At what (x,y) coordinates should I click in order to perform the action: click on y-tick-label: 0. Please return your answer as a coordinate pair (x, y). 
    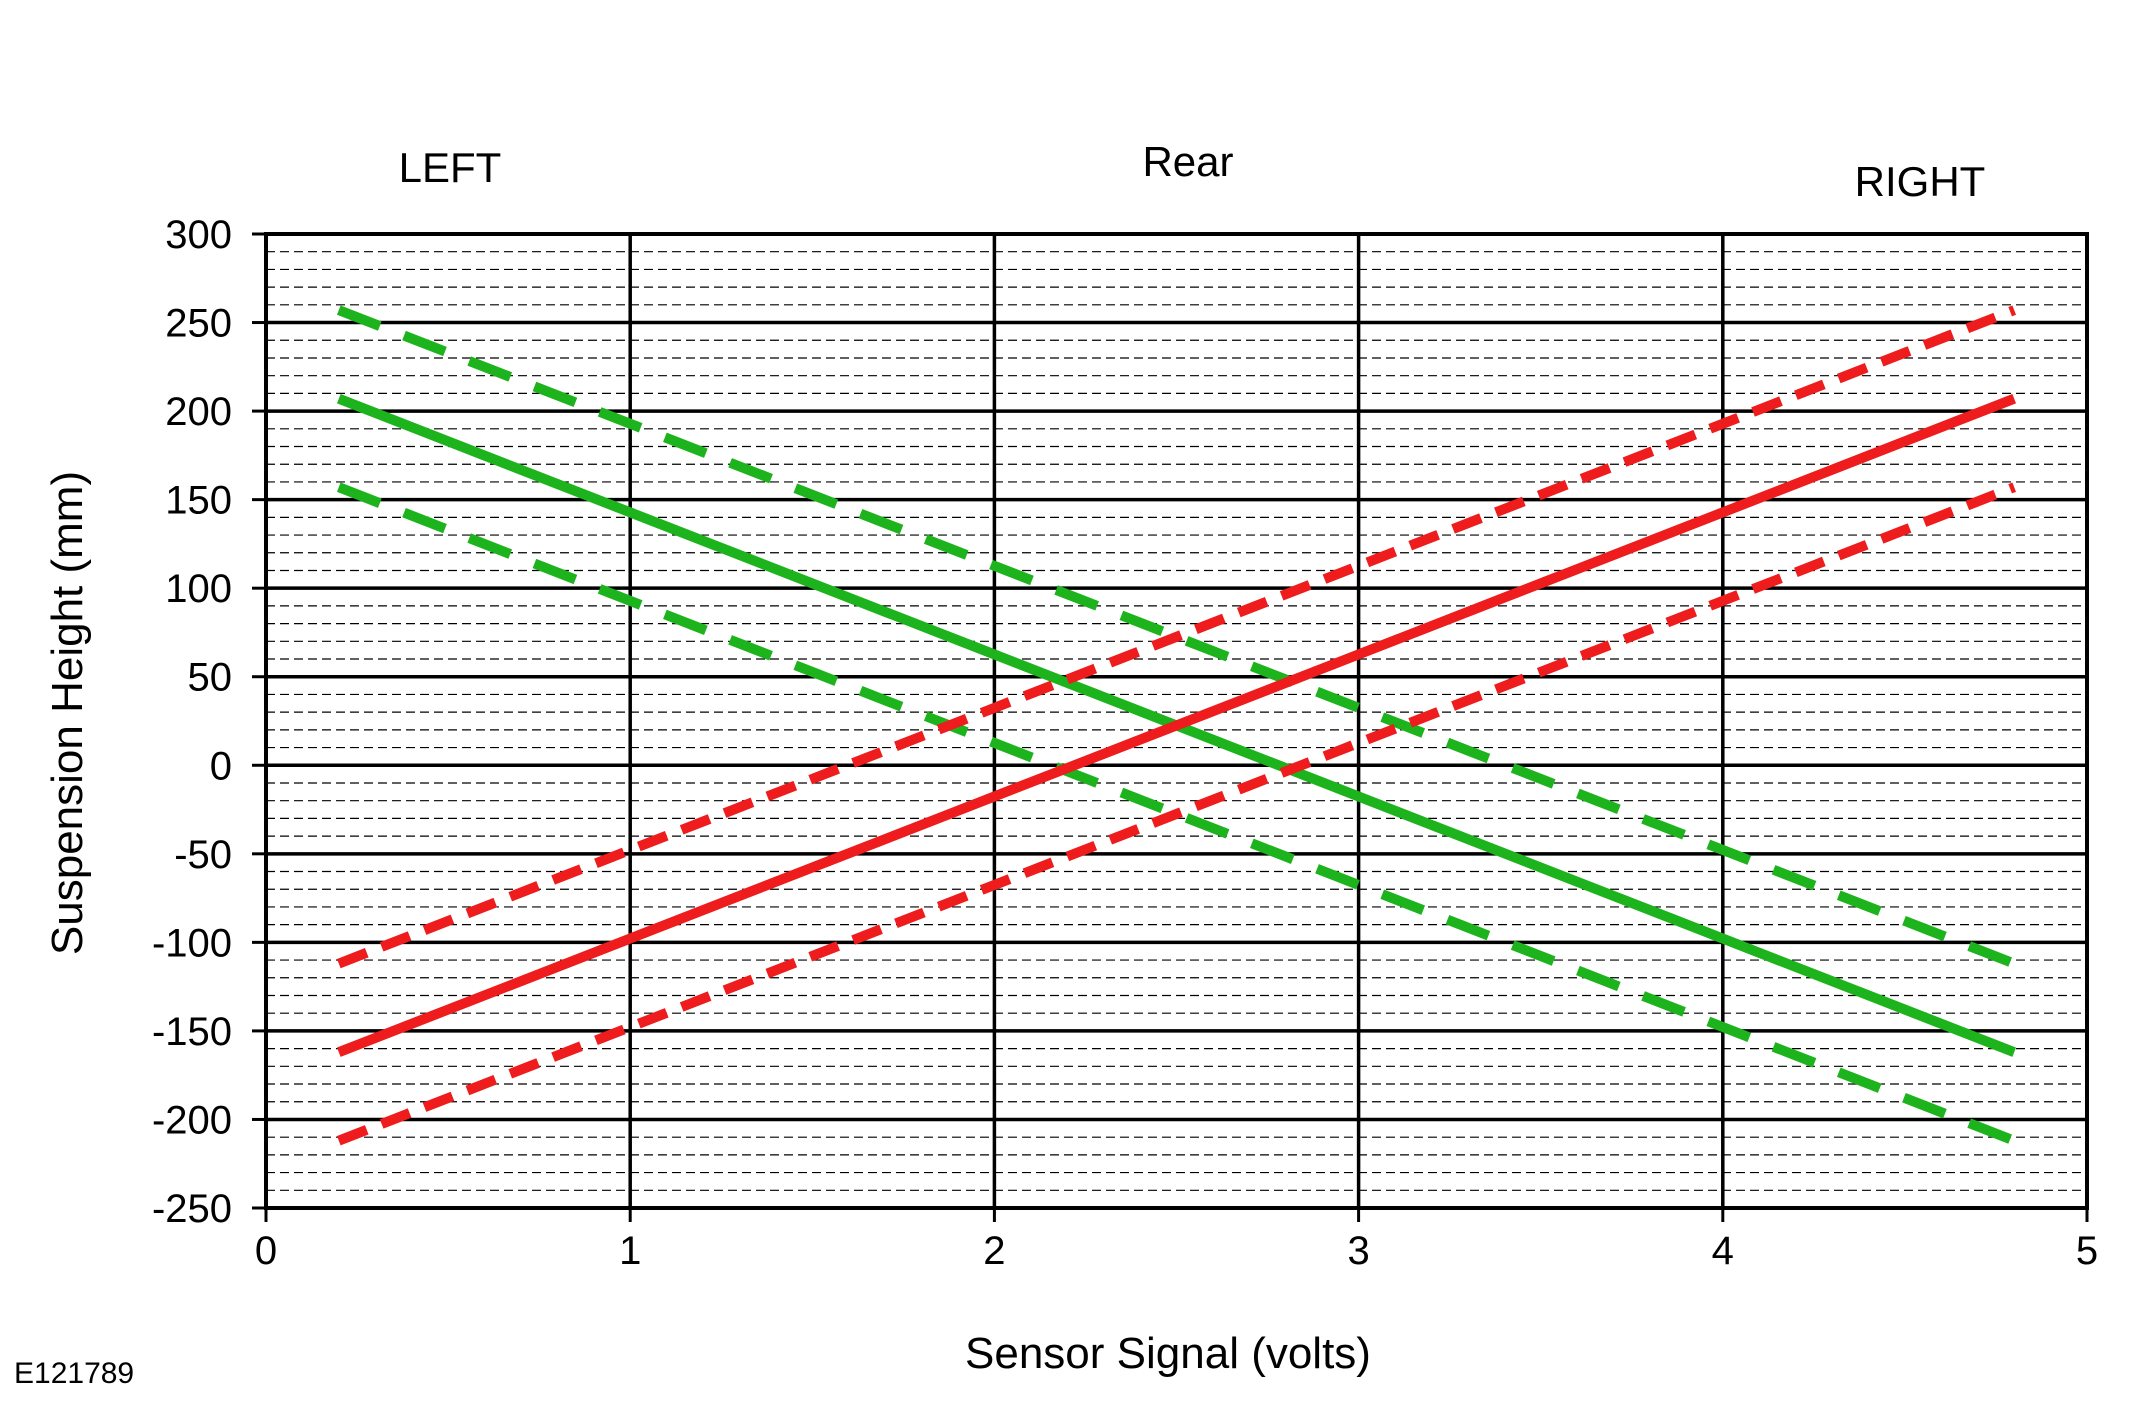
    Looking at the image, I should click on (221, 766).